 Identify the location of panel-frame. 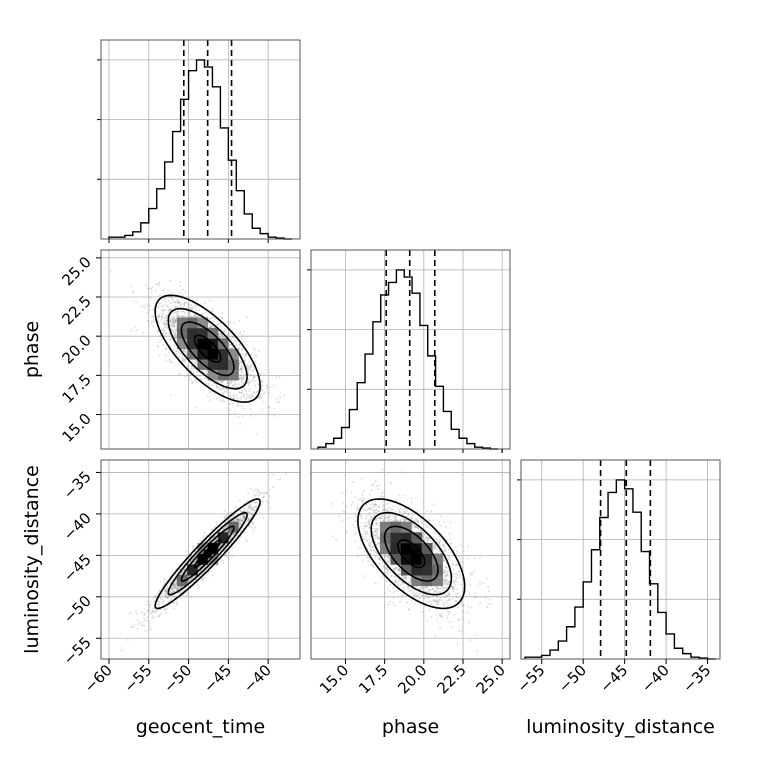
(200, 139).